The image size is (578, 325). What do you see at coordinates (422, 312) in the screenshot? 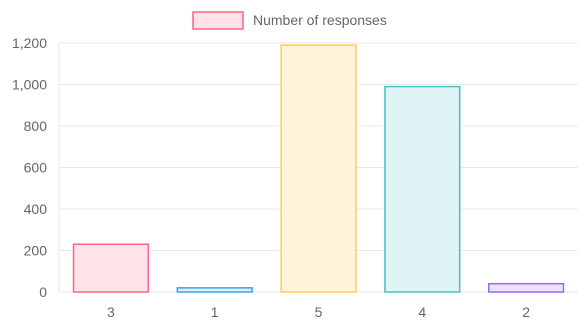
I see `x-tick-label: 4` at bounding box center [422, 312].